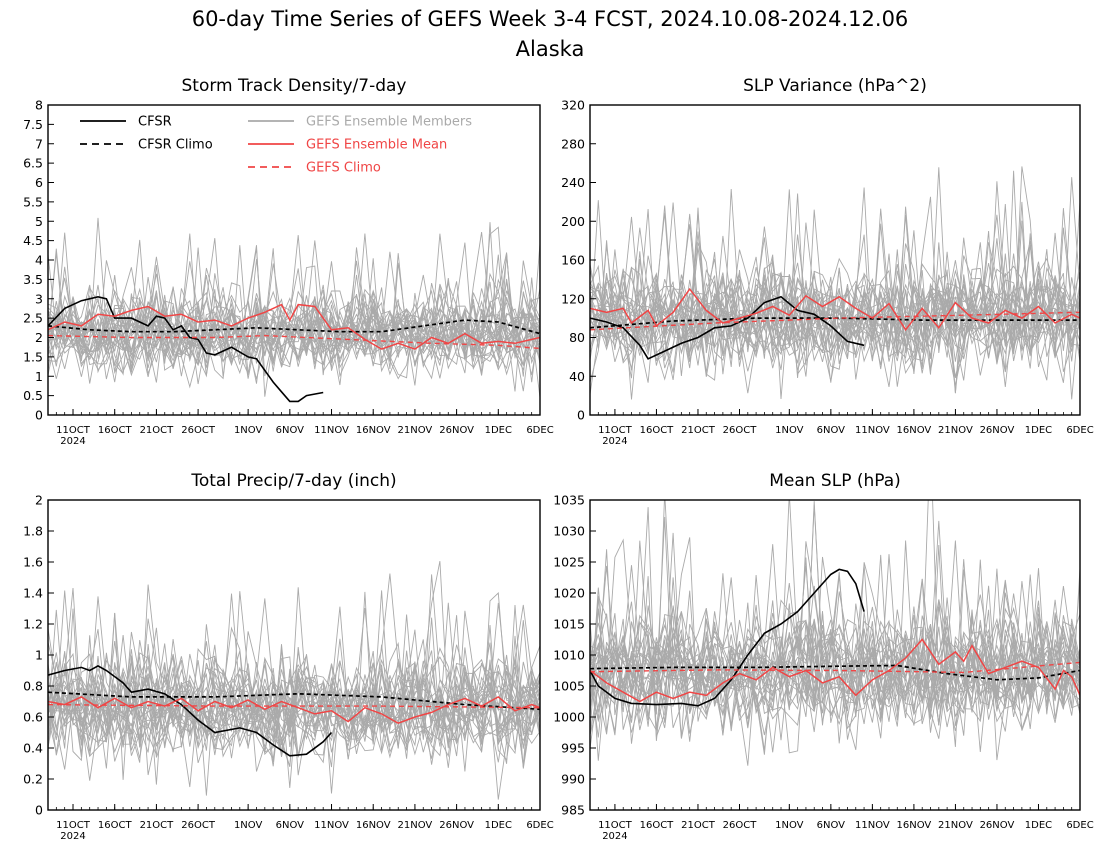  Describe the element at coordinates (33, 748) in the screenshot. I see `y-tick-label: 0.4` at that location.